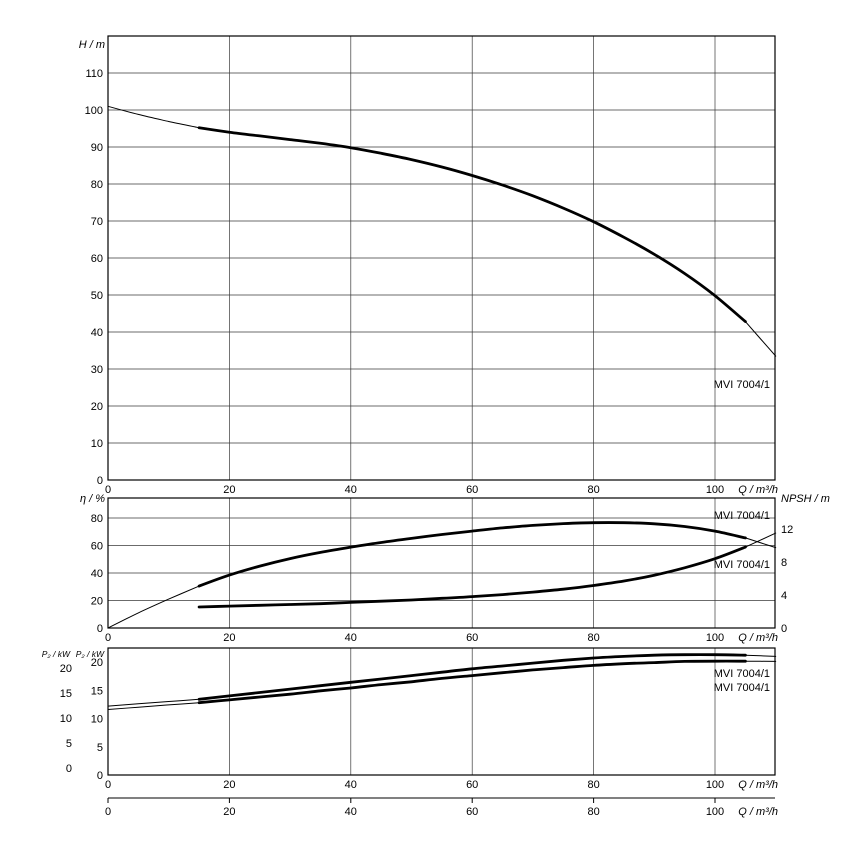  What do you see at coordinates (97, 691) in the screenshot?
I see `y-tick-label: 15` at bounding box center [97, 691].